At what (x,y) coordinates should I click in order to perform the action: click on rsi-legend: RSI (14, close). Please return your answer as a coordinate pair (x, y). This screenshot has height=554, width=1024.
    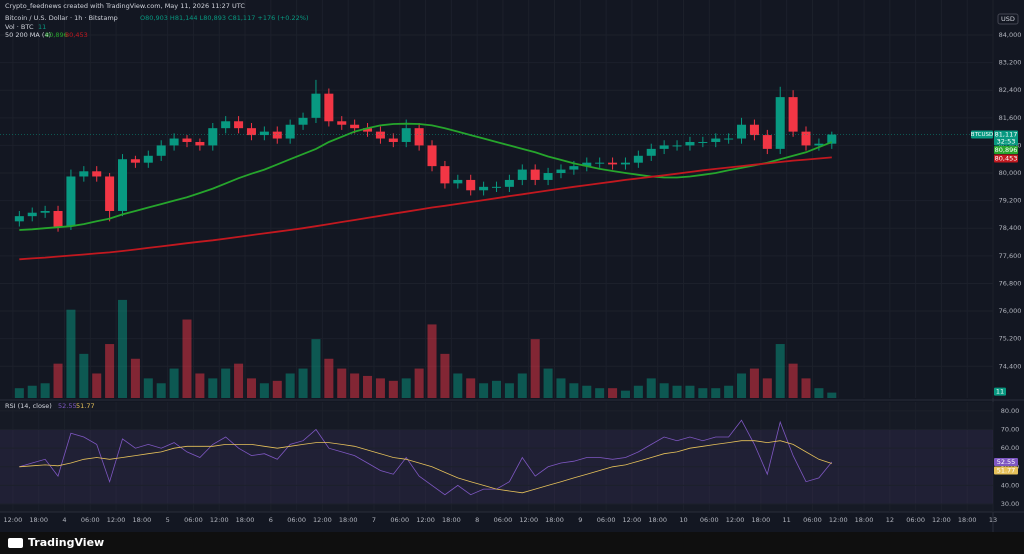
    Looking at the image, I should click on (28, 406).